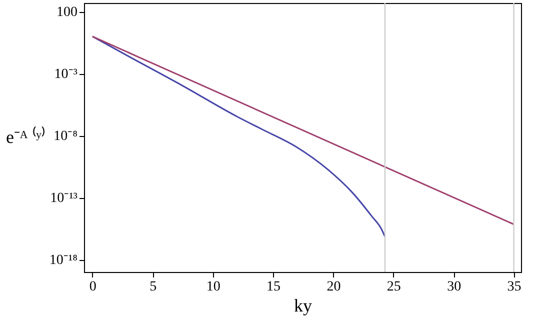 This screenshot has height=327, width=555. Describe the element at coordinates (273, 287) in the screenshot. I see `x-tick-label: 15` at that location.